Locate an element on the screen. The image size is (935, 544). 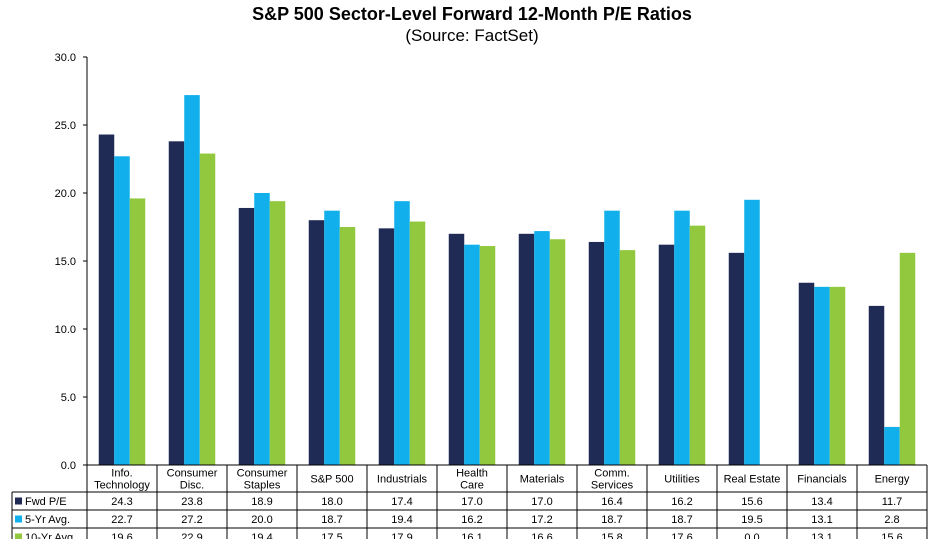
category-label: S&P 500 is located at coordinates (331, 480).